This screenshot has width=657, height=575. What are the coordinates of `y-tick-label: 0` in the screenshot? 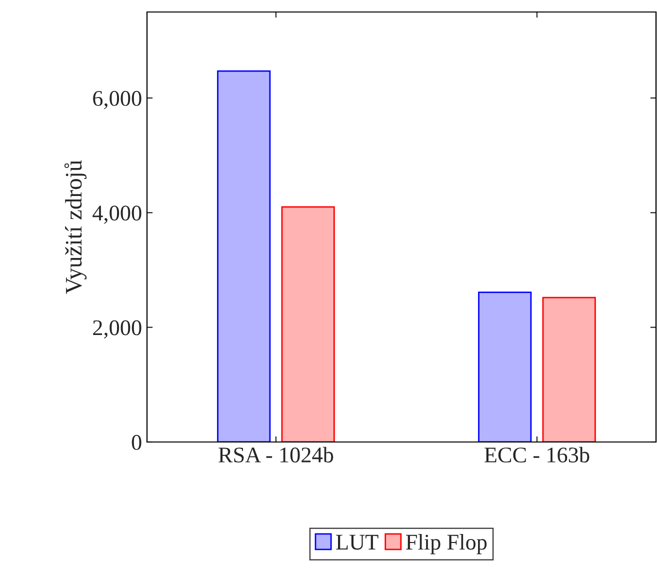 It's located at (137, 442).